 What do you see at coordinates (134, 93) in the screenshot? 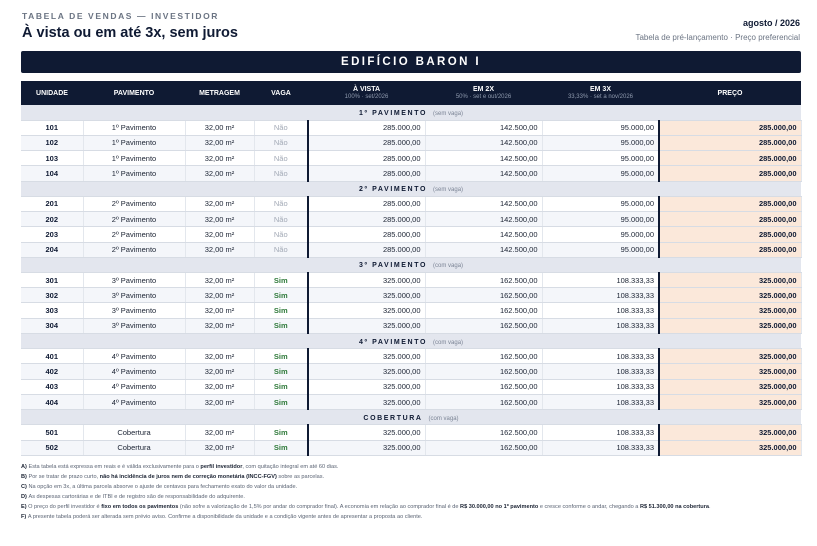
I see `col-header-pavimento: PAVIMENTO` at bounding box center [134, 93].